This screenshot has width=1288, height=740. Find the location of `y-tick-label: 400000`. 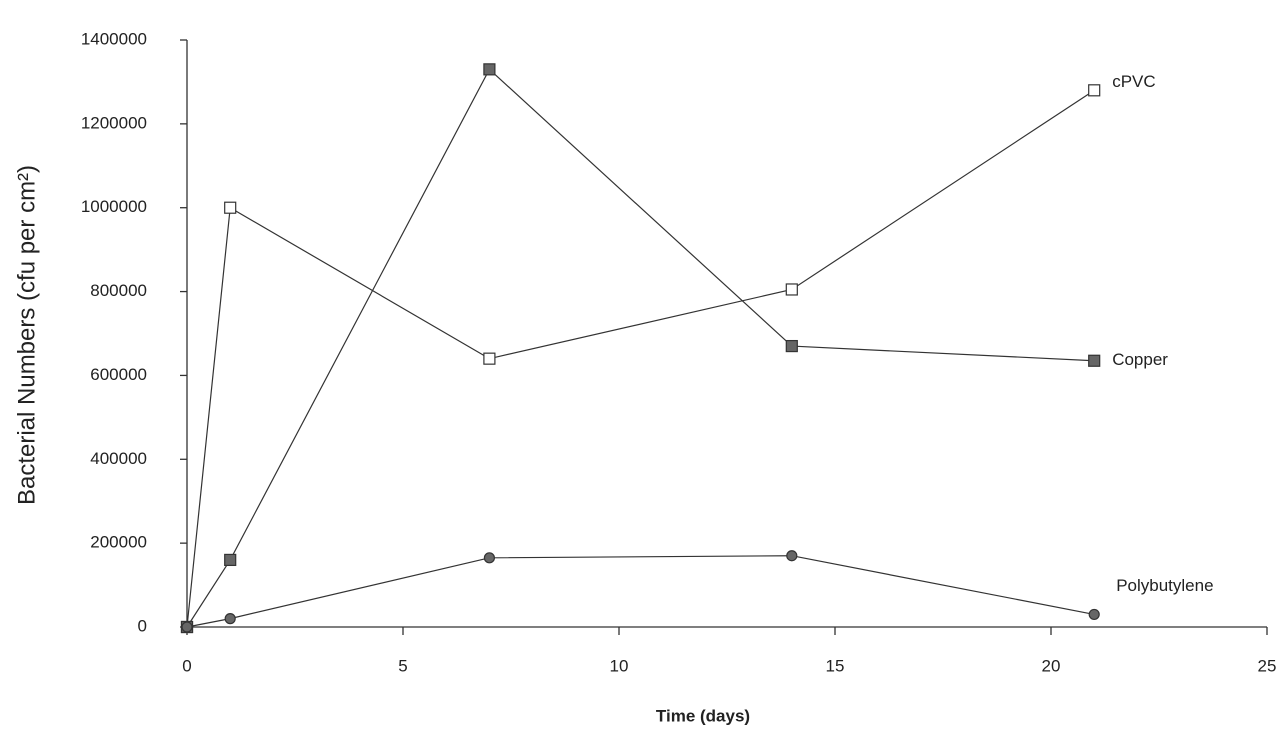

y-tick-label: 400000 is located at coordinates (118, 458).